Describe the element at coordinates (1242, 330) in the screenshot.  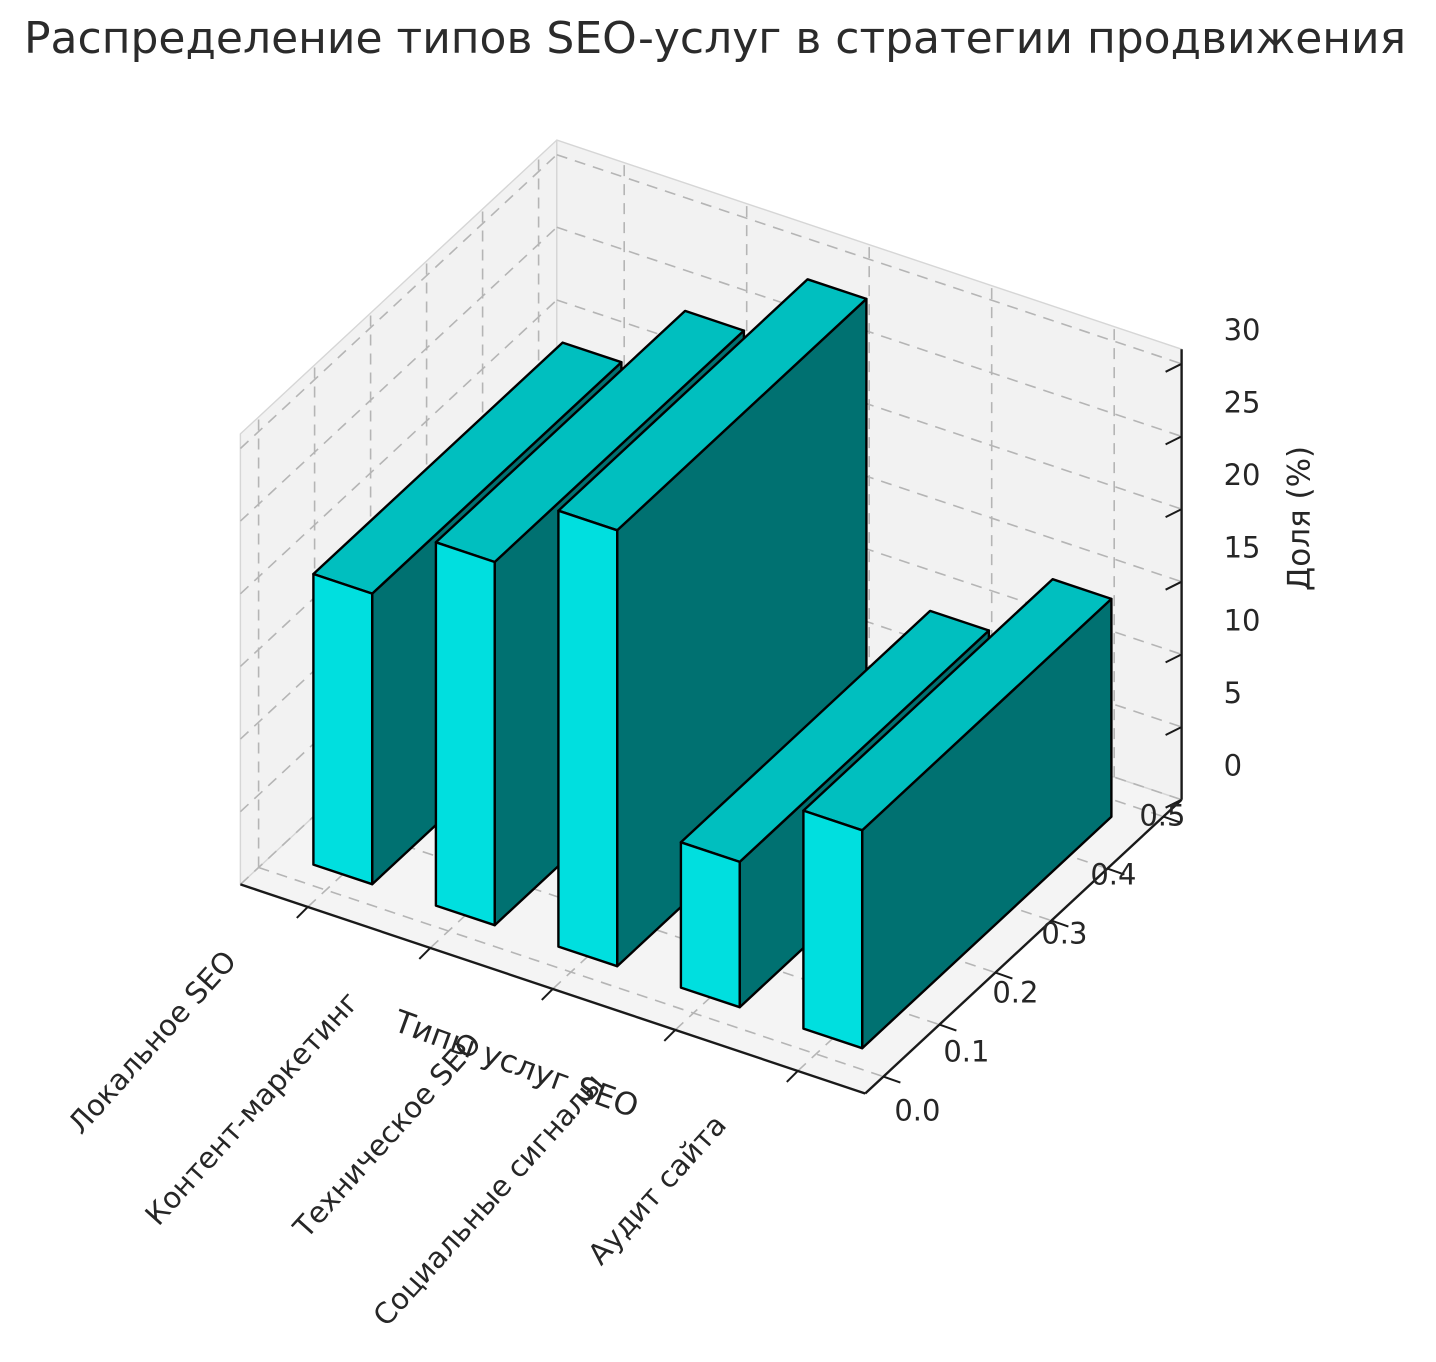
I see `z-tick-label: 30` at that location.